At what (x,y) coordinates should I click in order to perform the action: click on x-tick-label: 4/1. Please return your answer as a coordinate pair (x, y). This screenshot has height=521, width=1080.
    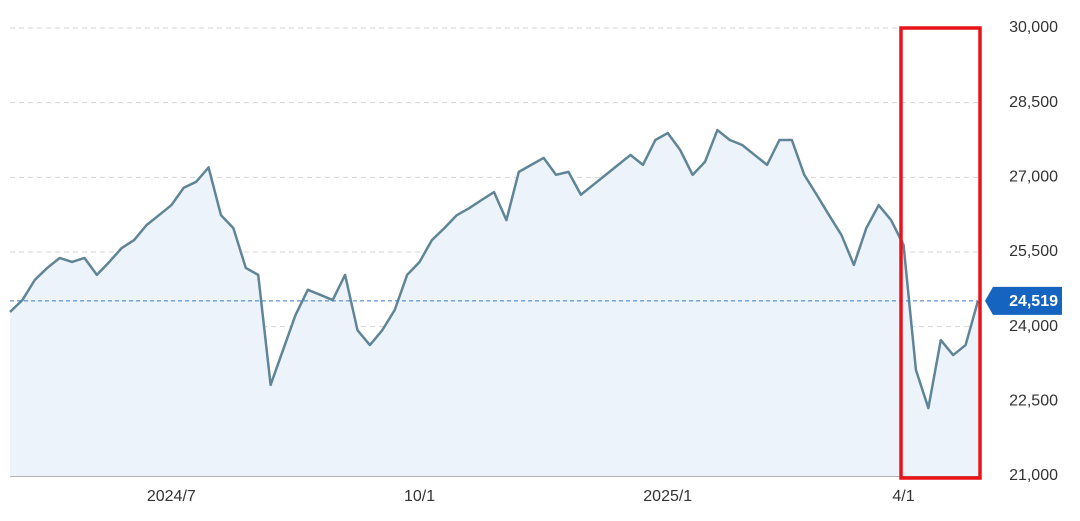
    Looking at the image, I should click on (903, 496).